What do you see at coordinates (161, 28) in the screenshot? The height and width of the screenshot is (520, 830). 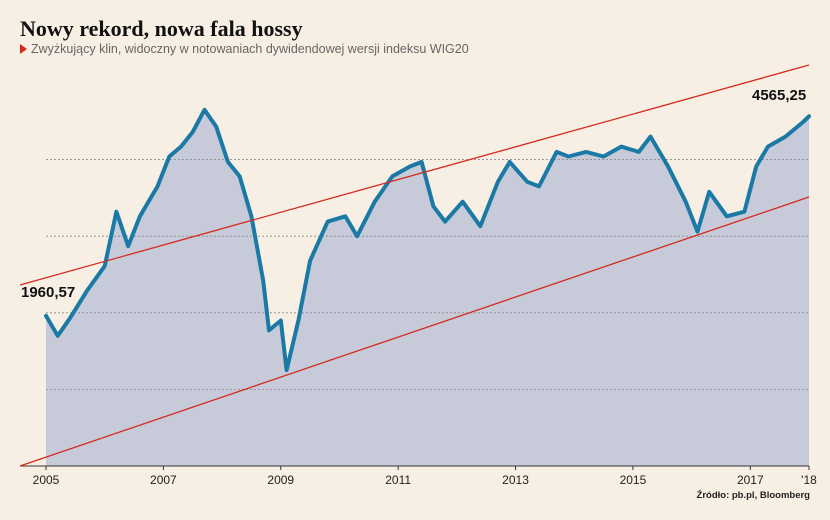 I see `chart-title: Nowy rekord, nowa fala hossy` at bounding box center [161, 28].